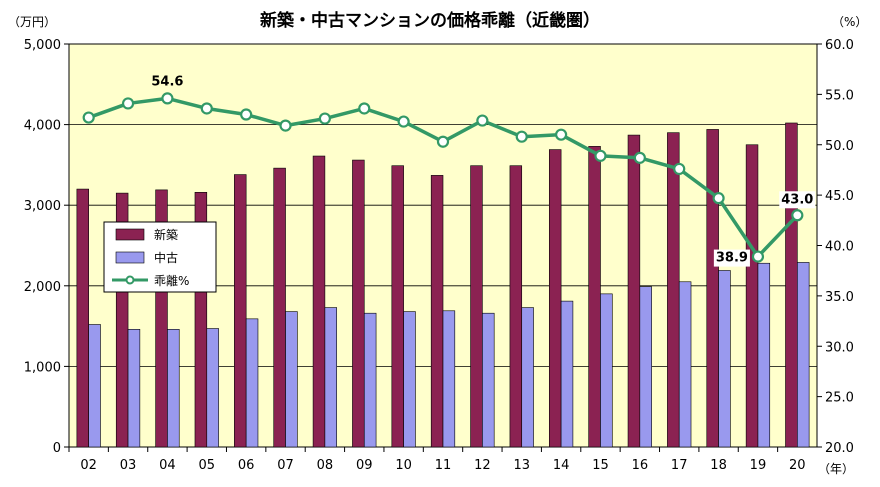 The image size is (880, 487). I want to click on x-tick-label: 17, so click(679, 465).